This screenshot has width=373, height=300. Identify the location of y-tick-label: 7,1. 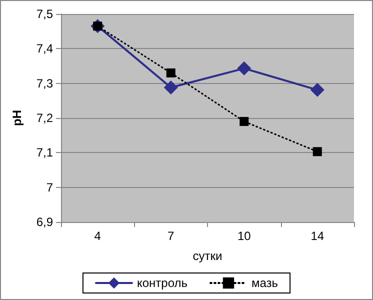
(45, 153).